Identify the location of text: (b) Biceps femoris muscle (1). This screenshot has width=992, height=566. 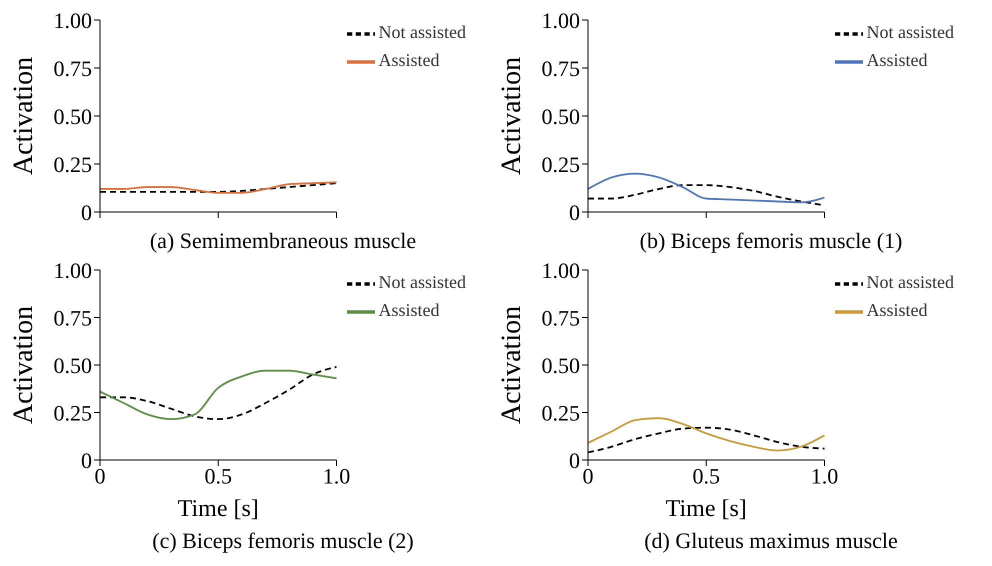
(771, 241).